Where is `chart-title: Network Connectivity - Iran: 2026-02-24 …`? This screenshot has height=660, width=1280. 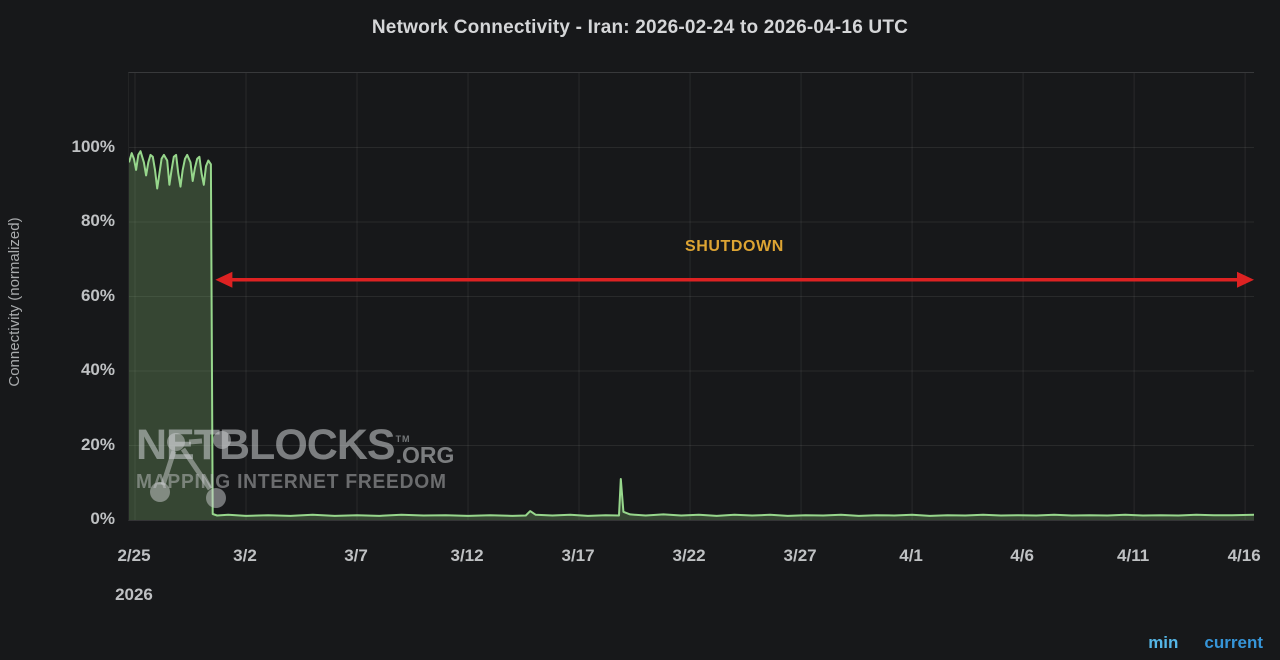
chart-title: Network Connectivity - Iran: 2026-02-24 … is located at coordinates (640, 27).